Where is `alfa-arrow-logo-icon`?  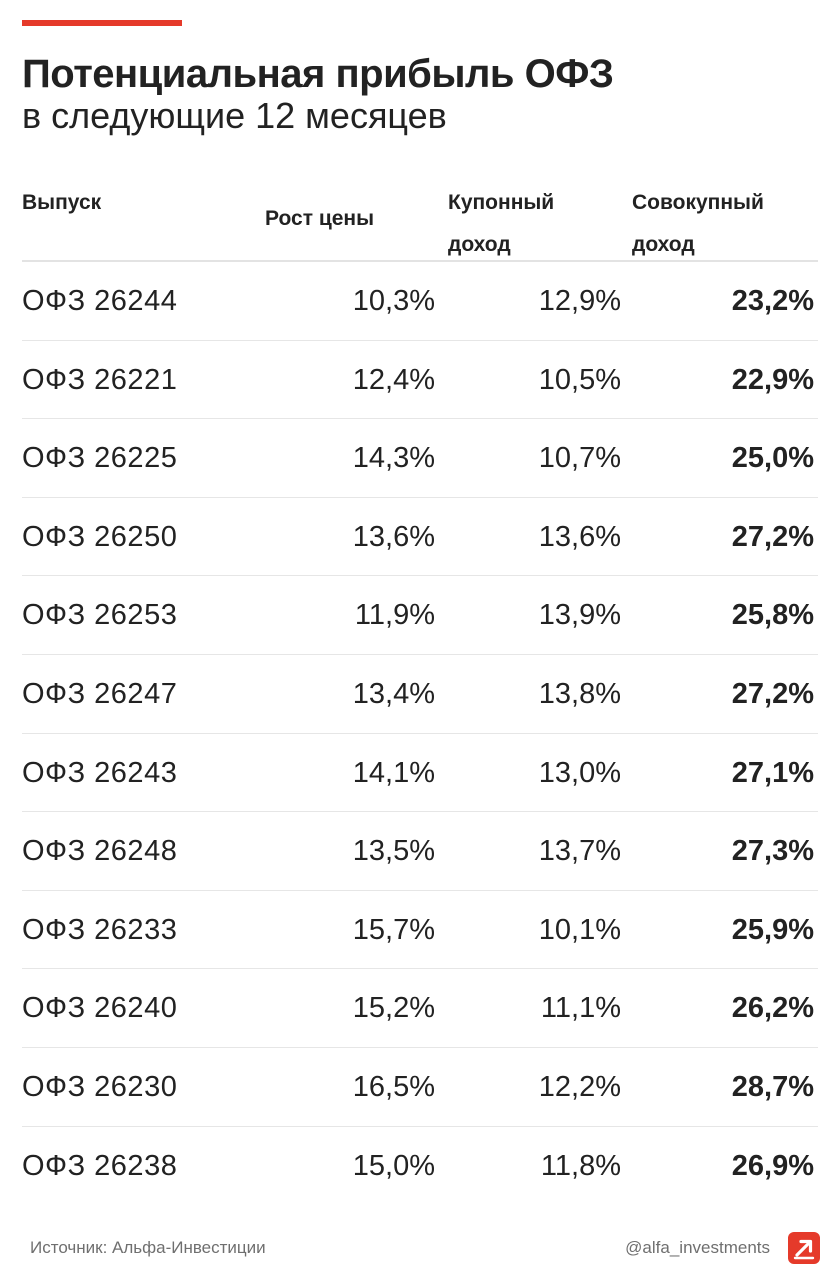
alfa-arrow-logo-icon is located at coordinates (804, 1248).